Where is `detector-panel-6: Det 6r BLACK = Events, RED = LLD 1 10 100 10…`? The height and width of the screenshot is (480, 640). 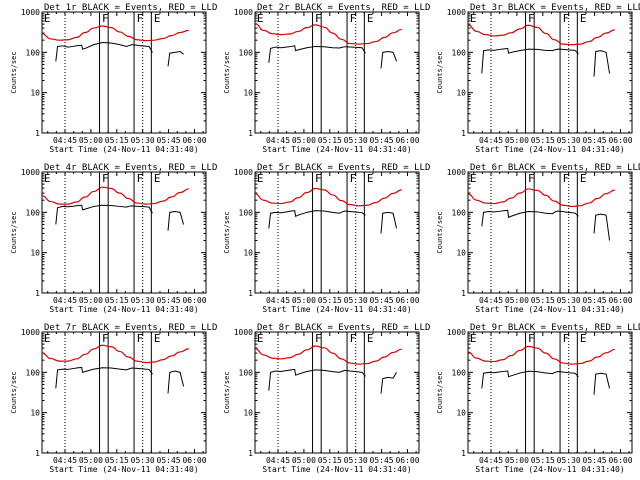 detector-panel-6: Det 6r BLACK = Events, RED = LLD 1 10 100 10… is located at coordinates (538, 238).